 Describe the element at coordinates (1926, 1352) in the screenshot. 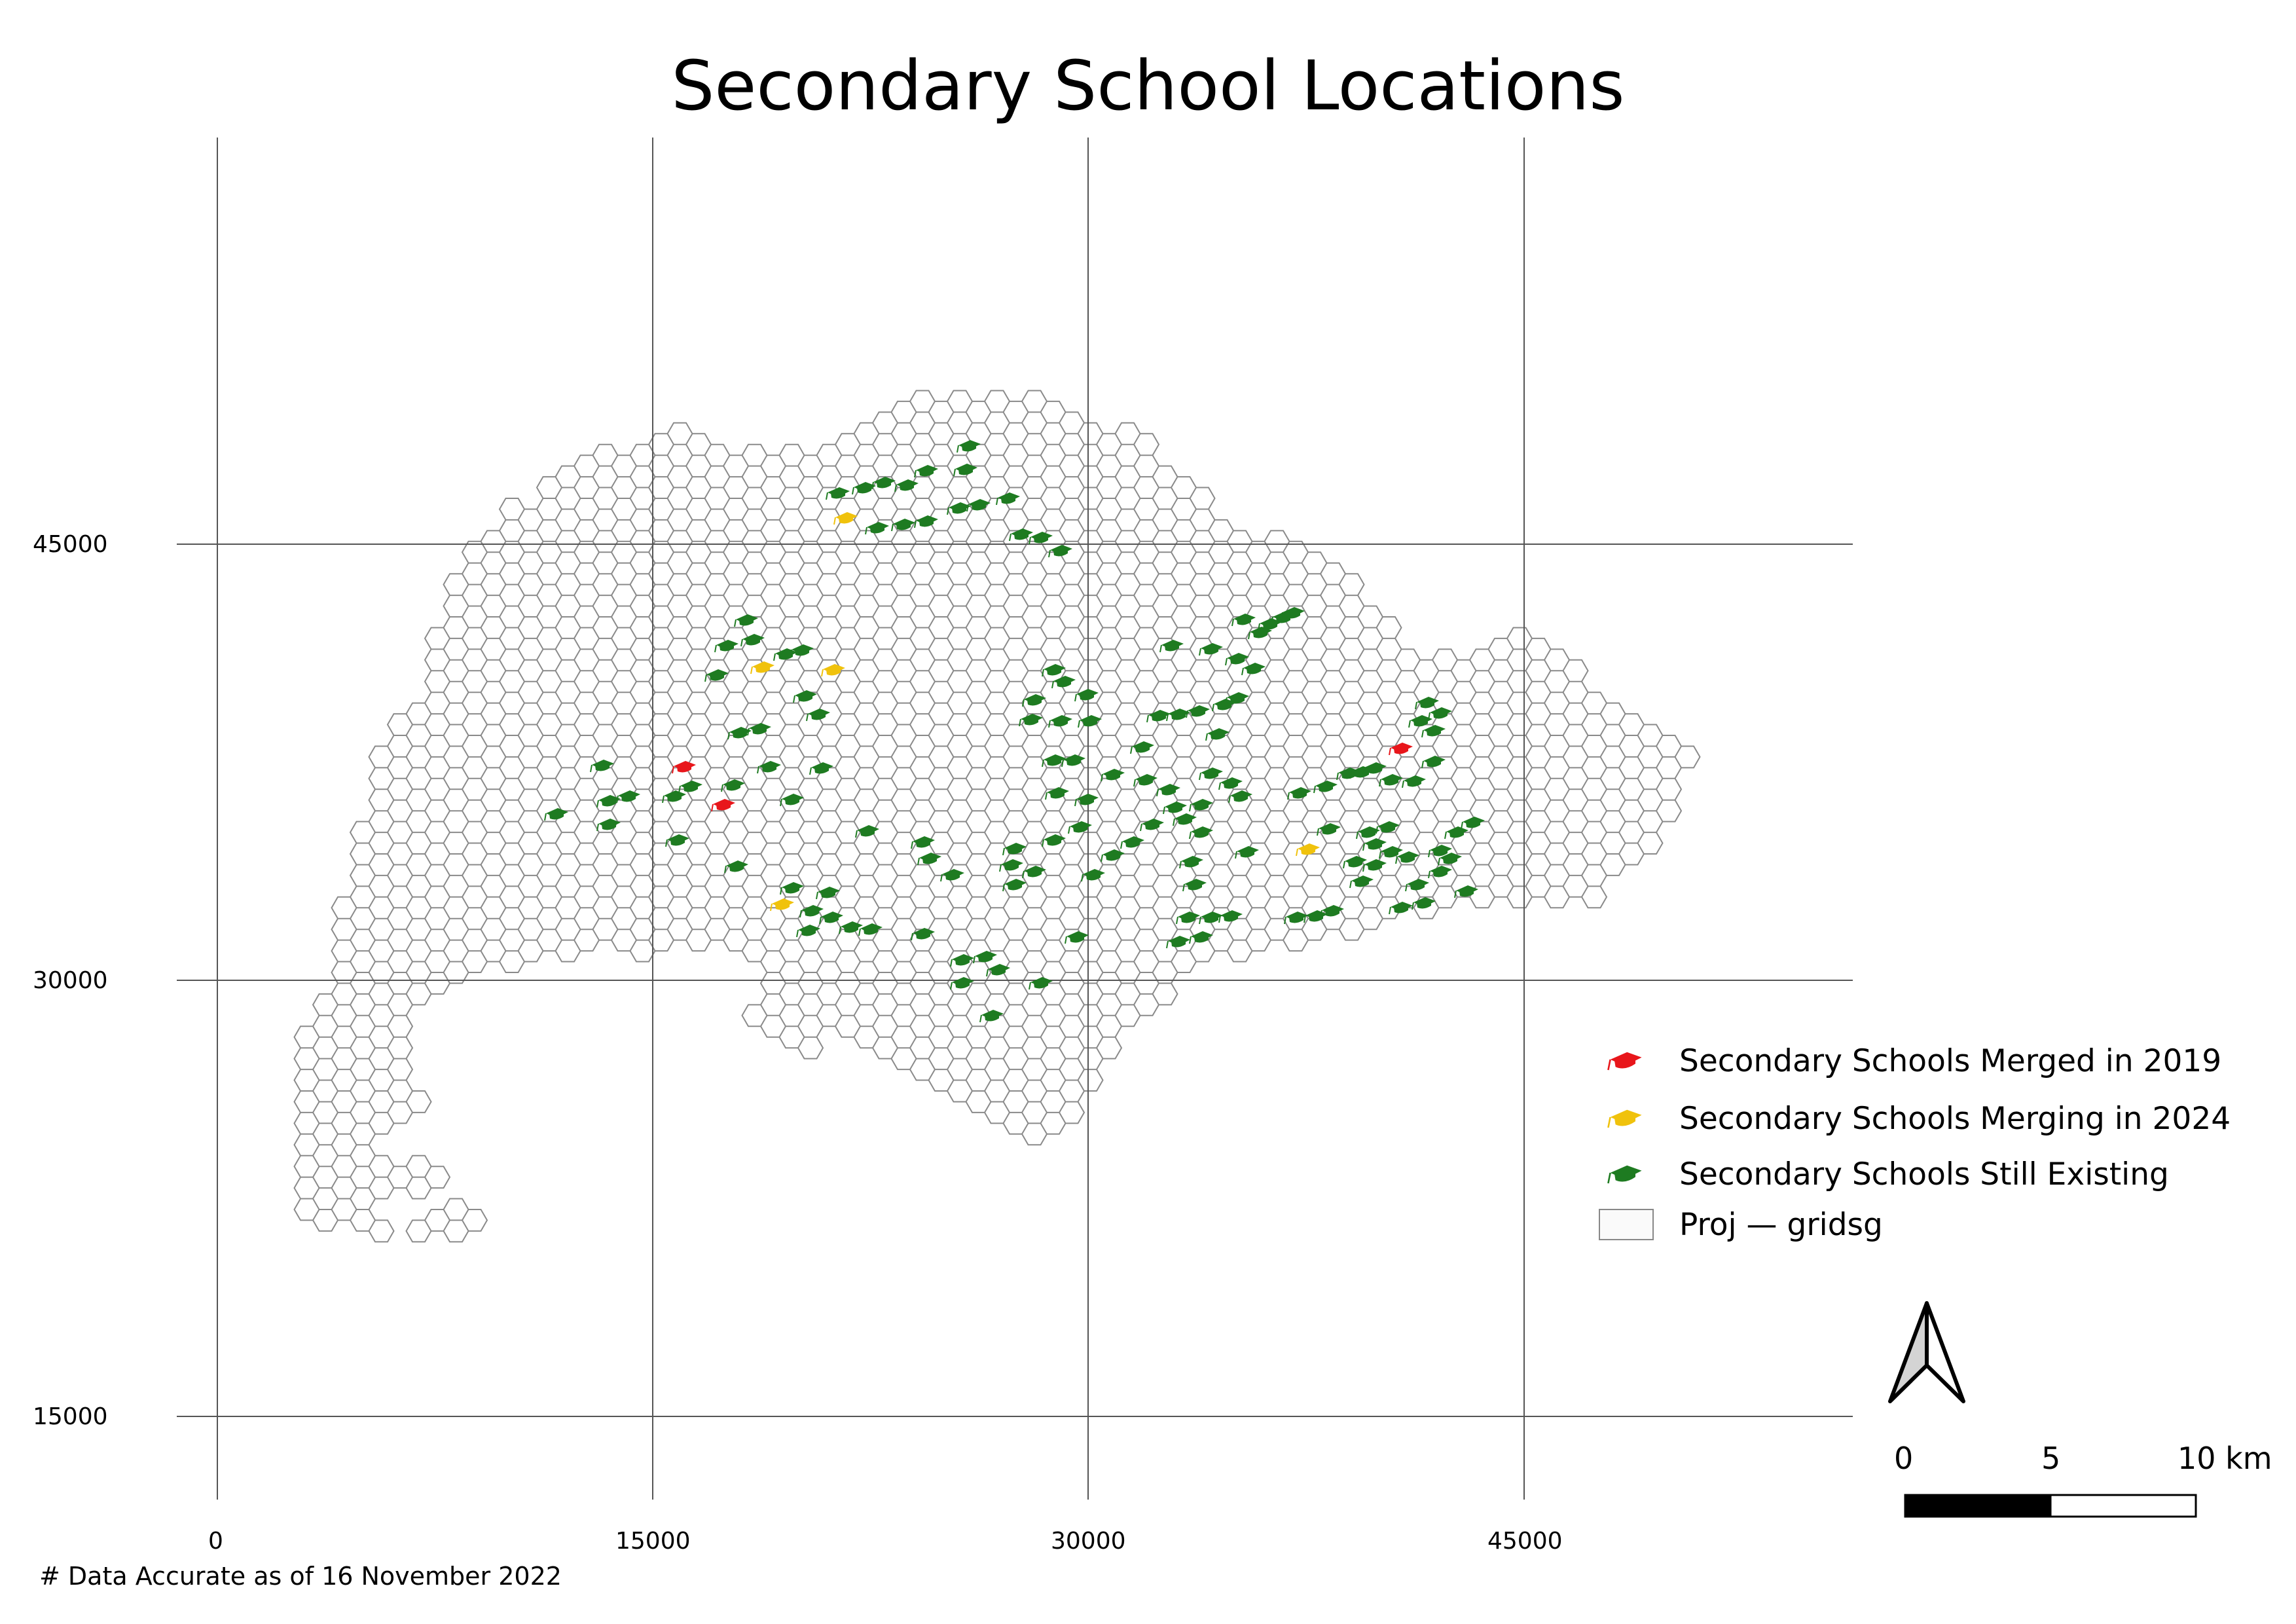

I see `north-arrow-icon` at that location.